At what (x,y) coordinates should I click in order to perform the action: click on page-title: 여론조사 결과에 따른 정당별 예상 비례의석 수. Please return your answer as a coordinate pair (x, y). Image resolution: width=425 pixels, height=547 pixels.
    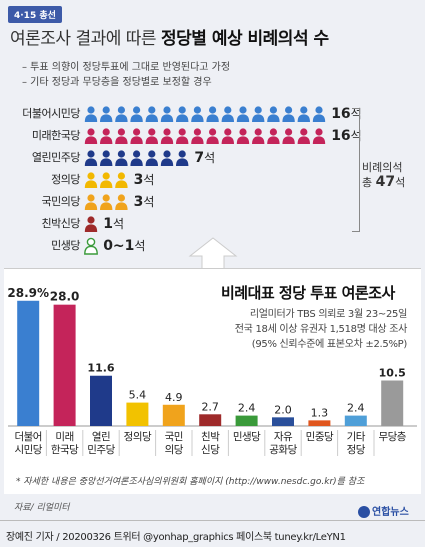
    Looking at the image, I should click on (169, 36).